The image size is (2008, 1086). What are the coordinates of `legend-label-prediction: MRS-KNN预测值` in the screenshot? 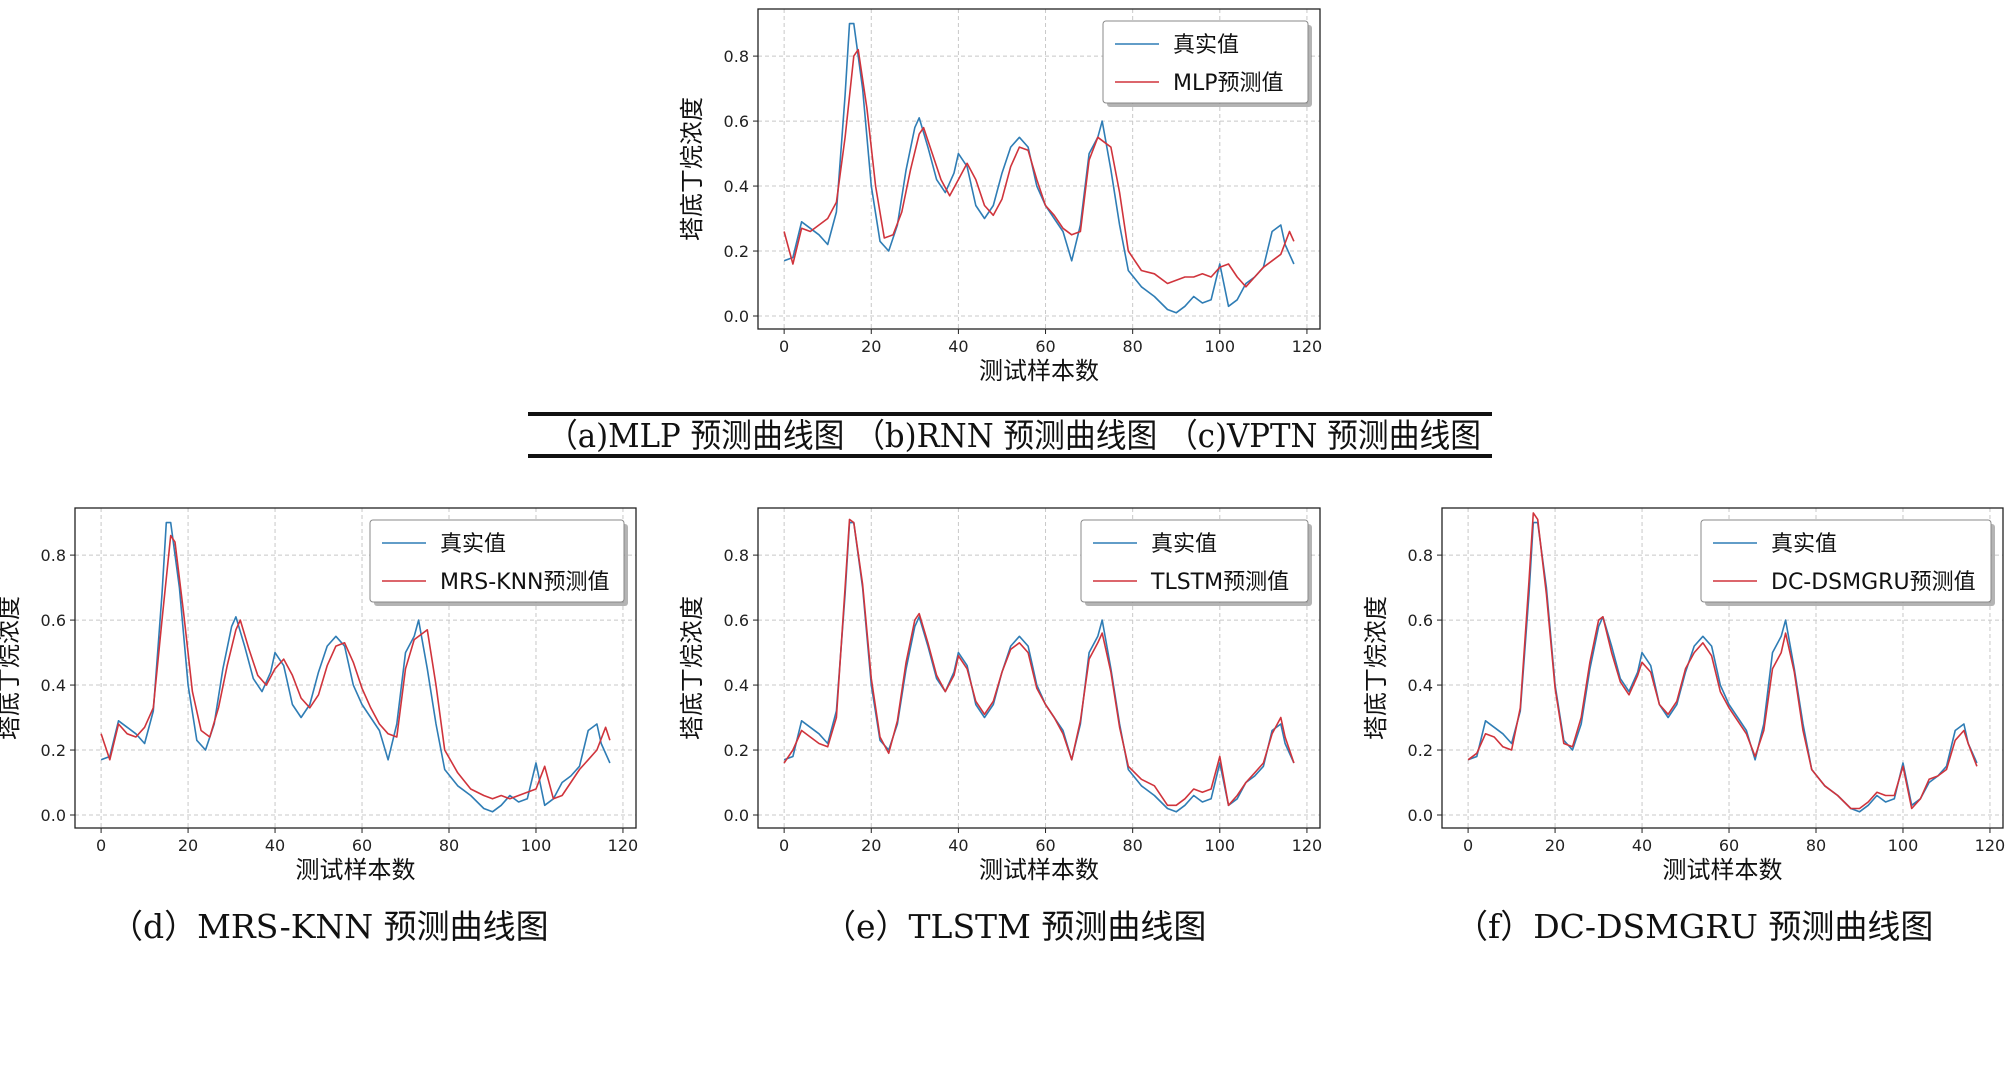 It's located at (525, 582).